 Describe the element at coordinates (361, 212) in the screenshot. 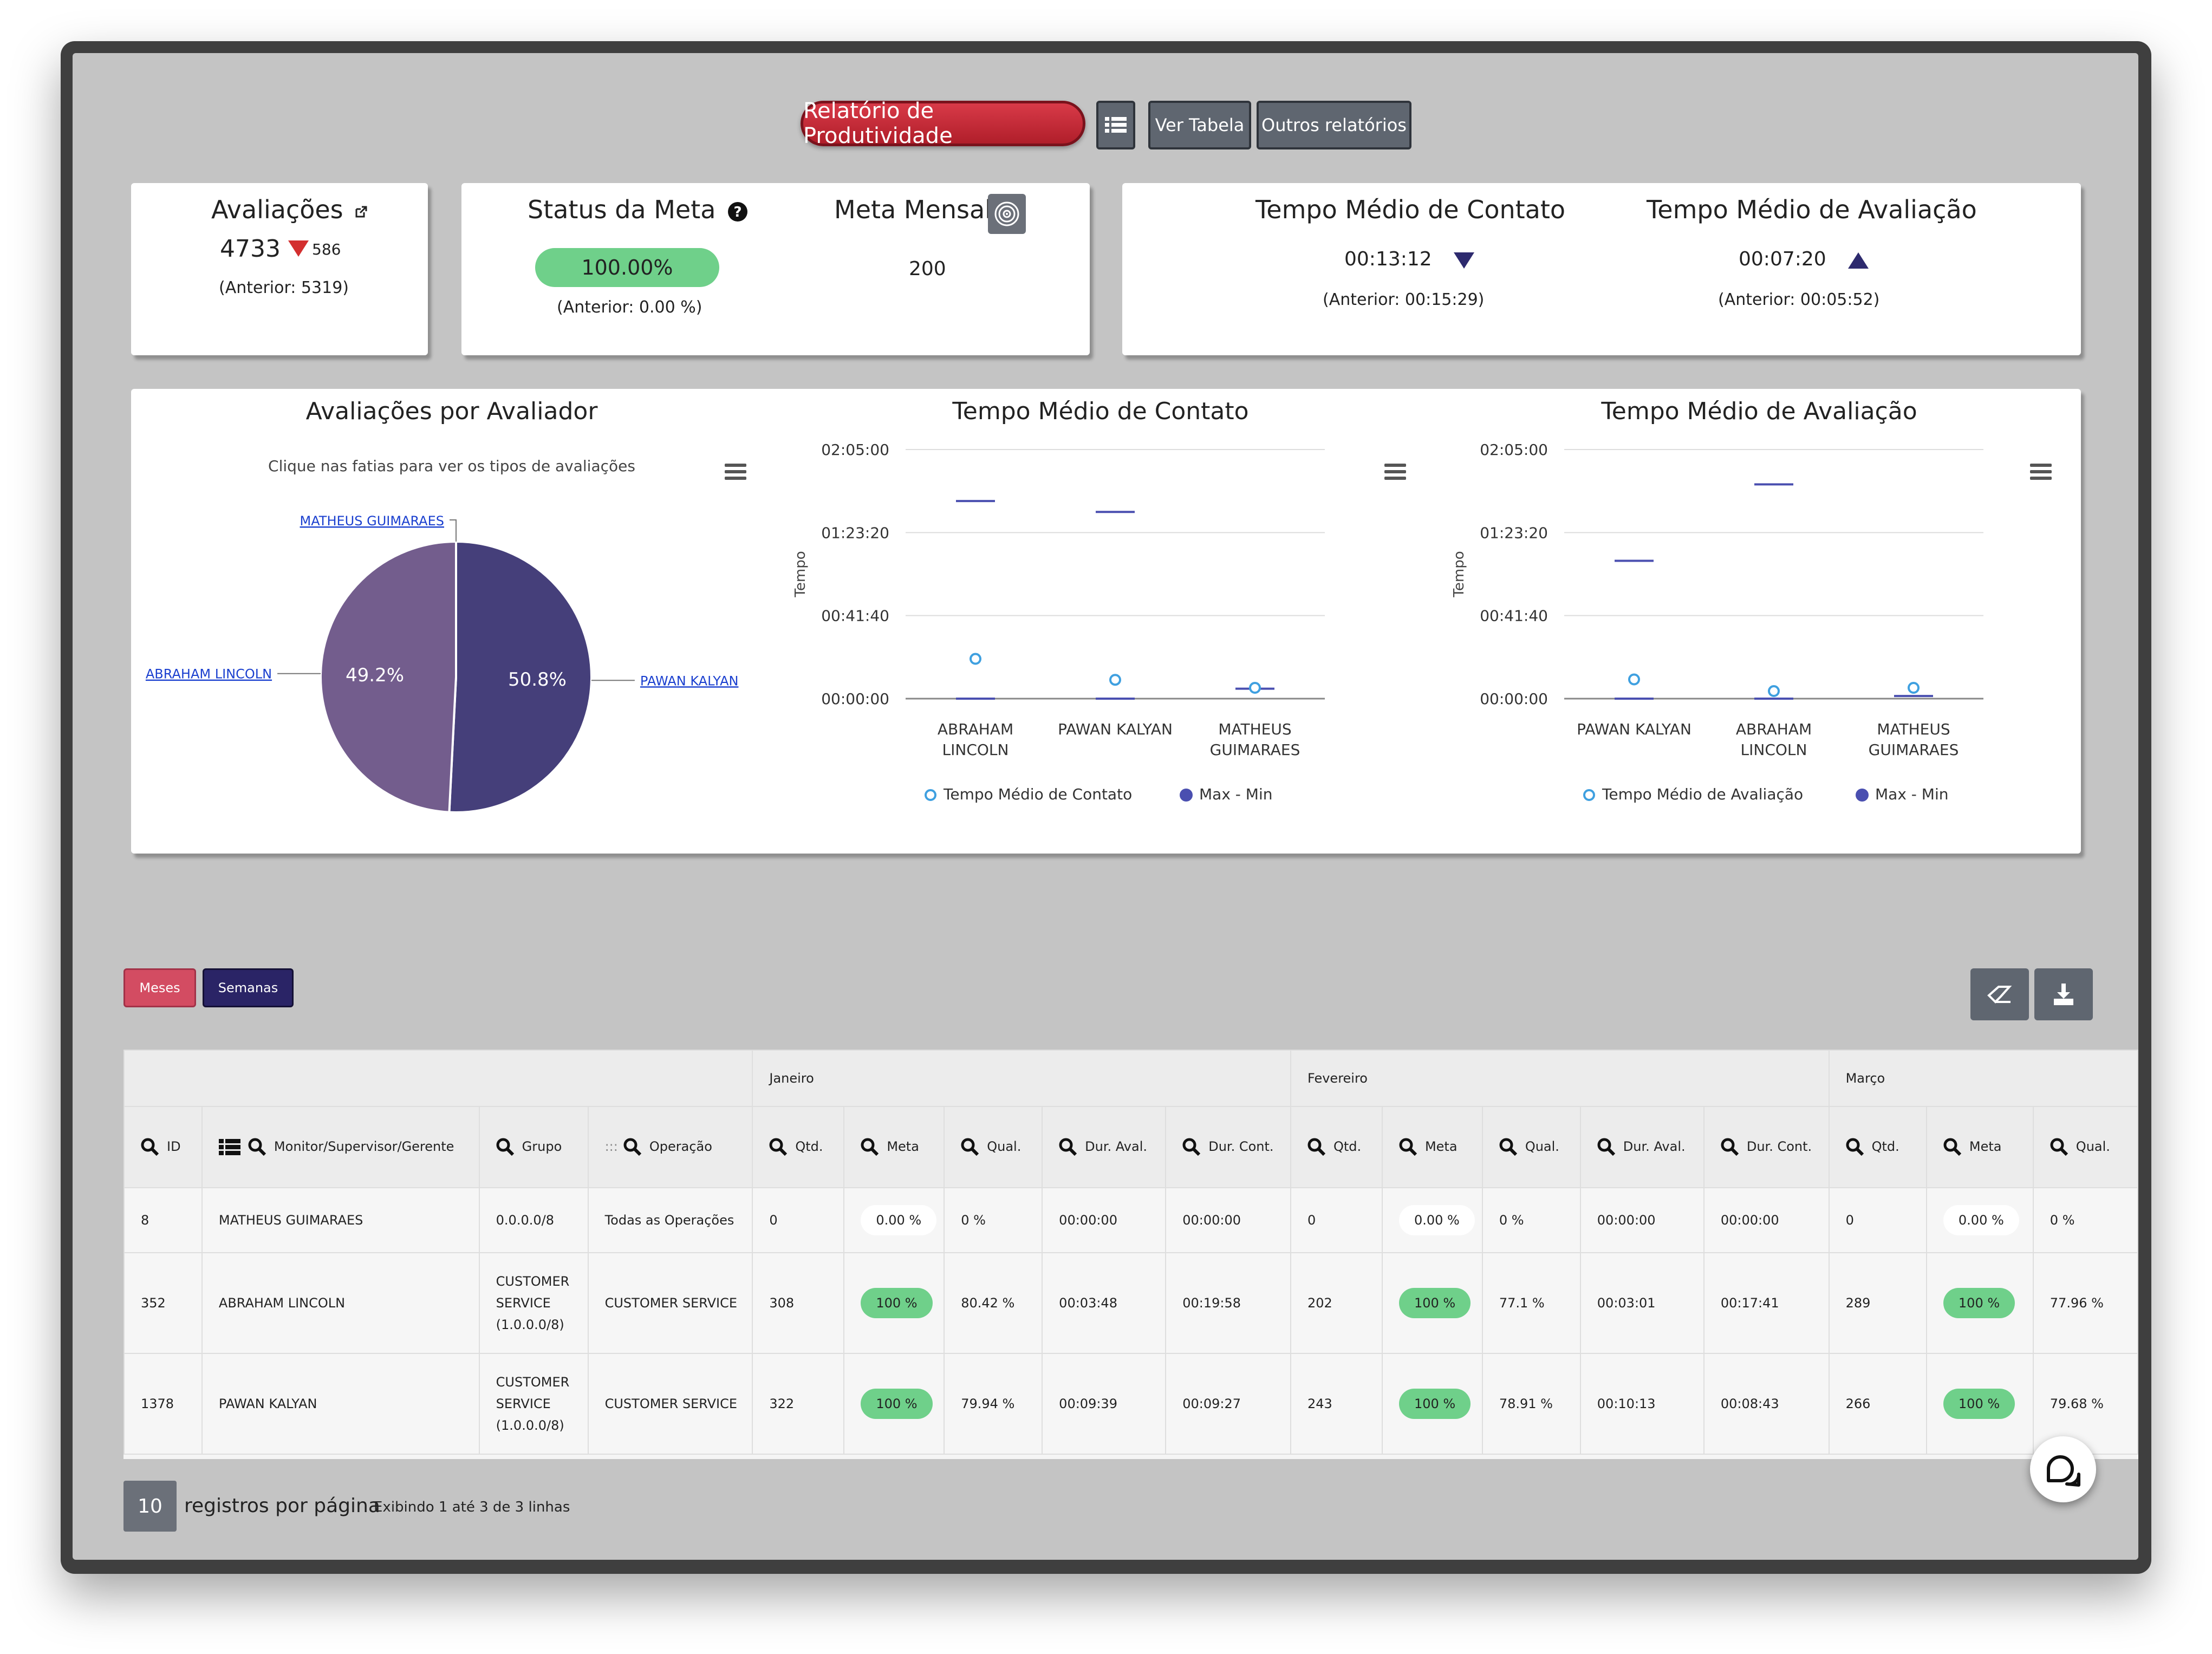

I see `external-link-icon` at that location.